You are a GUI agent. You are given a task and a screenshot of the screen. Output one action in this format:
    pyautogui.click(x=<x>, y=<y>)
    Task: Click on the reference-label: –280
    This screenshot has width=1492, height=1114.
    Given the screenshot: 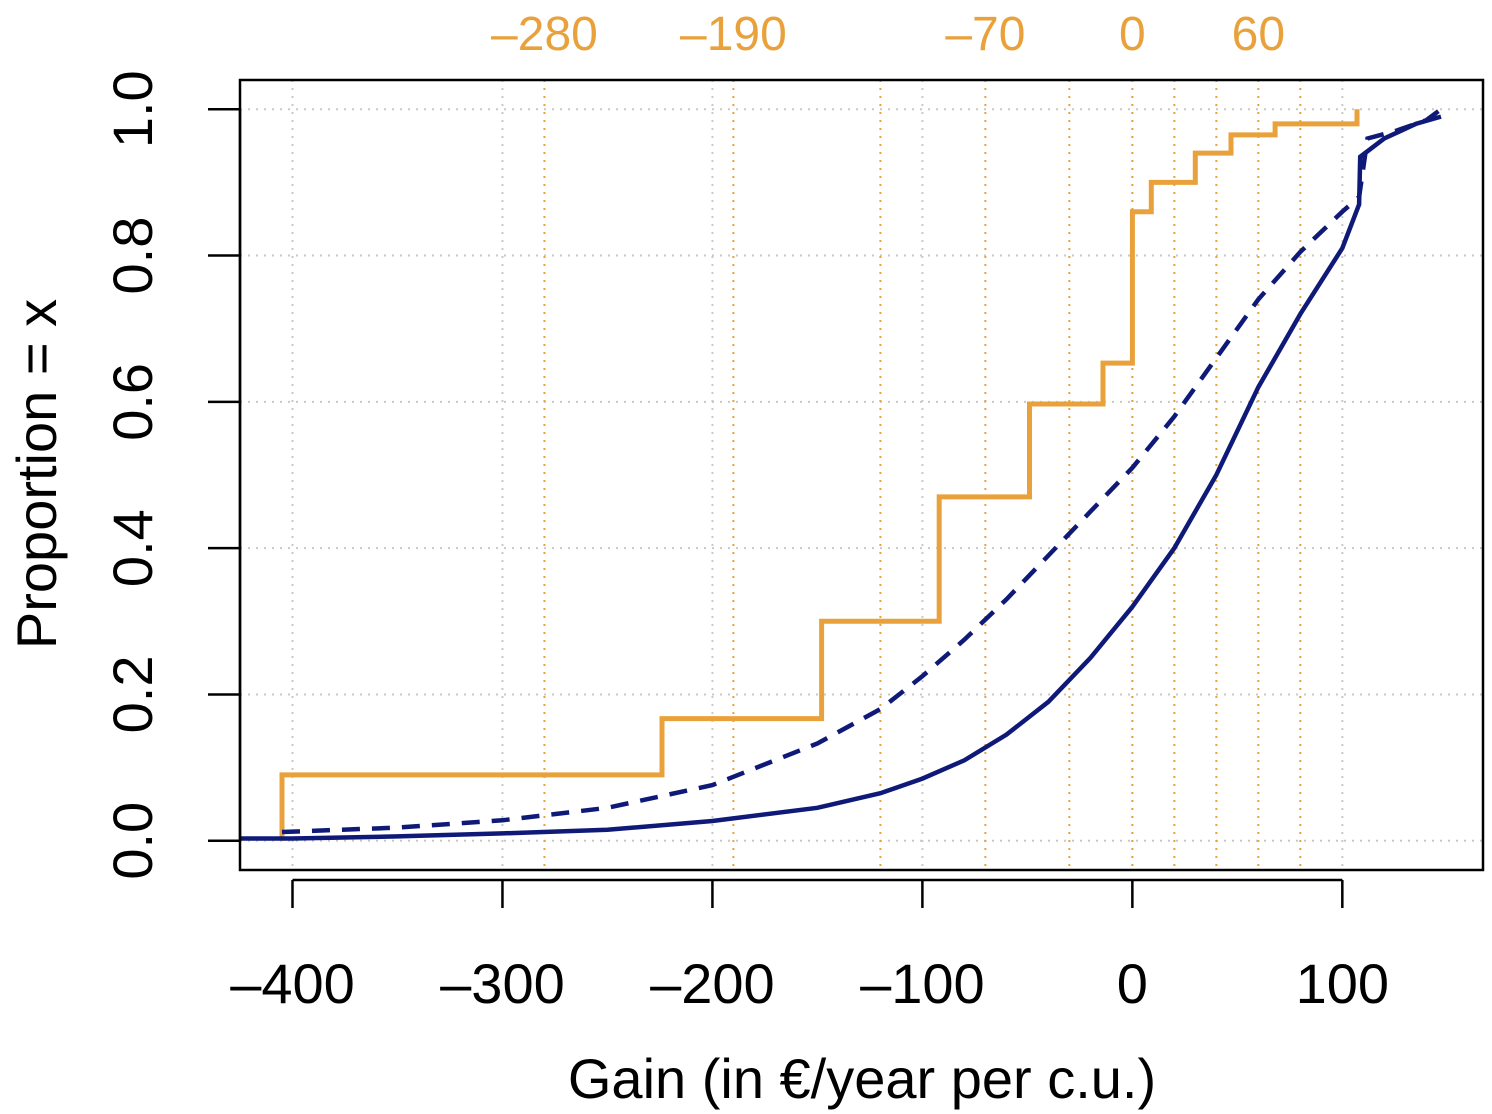 What is the action you would take?
    pyautogui.click(x=544, y=34)
    